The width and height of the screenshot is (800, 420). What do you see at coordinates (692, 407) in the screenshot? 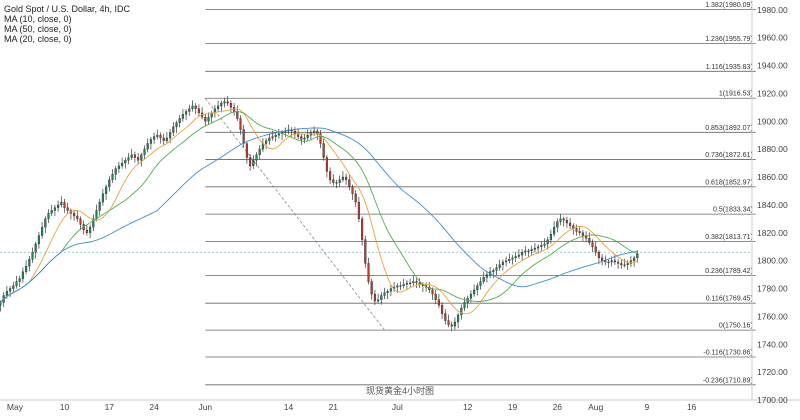
I see `x-tick-label: 16` at bounding box center [692, 407].